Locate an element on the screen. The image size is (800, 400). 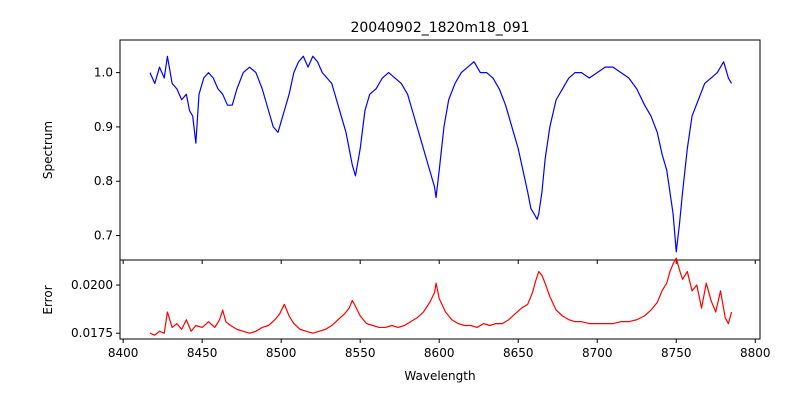
spectrum-y-tick-label: 0.7 is located at coordinates (103, 236).